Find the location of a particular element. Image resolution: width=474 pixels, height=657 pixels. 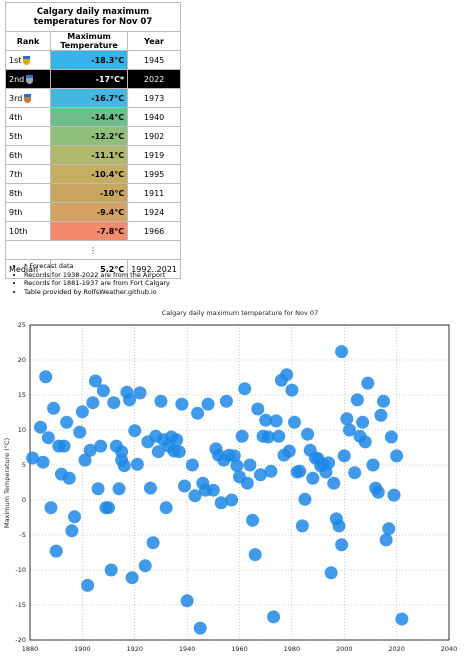

temperature-cell: -12.2°C is located at coordinates (89, 136).